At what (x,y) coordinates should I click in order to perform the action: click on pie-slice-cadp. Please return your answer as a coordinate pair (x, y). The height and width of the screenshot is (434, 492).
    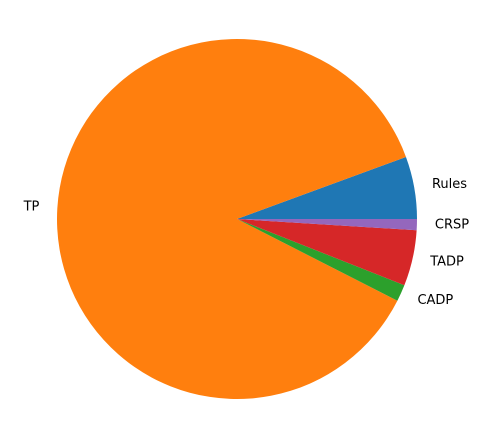
    Looking at the image, I should click on (321, 260).